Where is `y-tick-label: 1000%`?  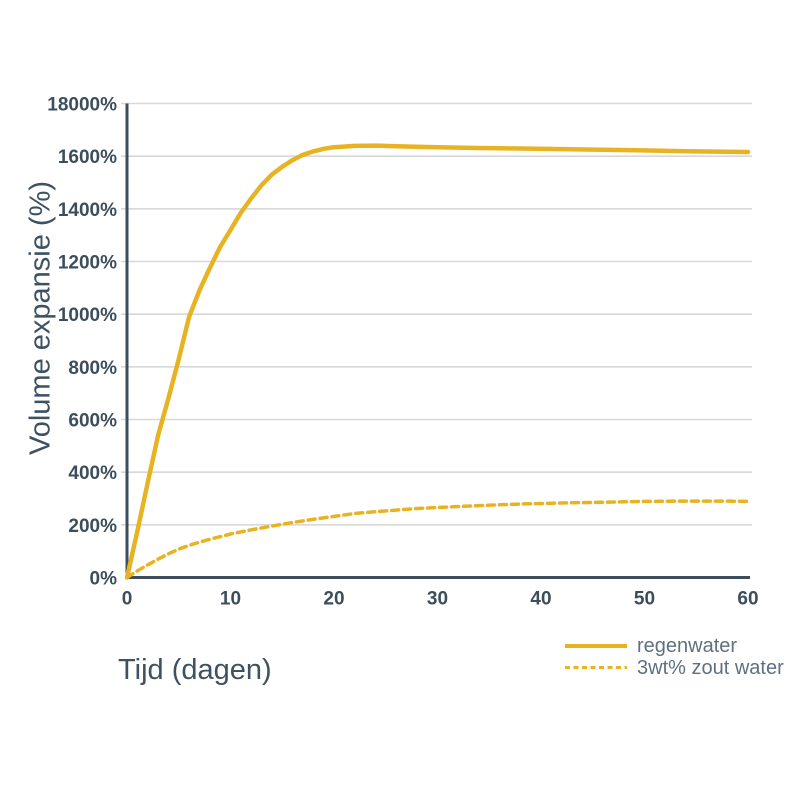 y-tick-label: 1000% is located at coordinates (87, 315).